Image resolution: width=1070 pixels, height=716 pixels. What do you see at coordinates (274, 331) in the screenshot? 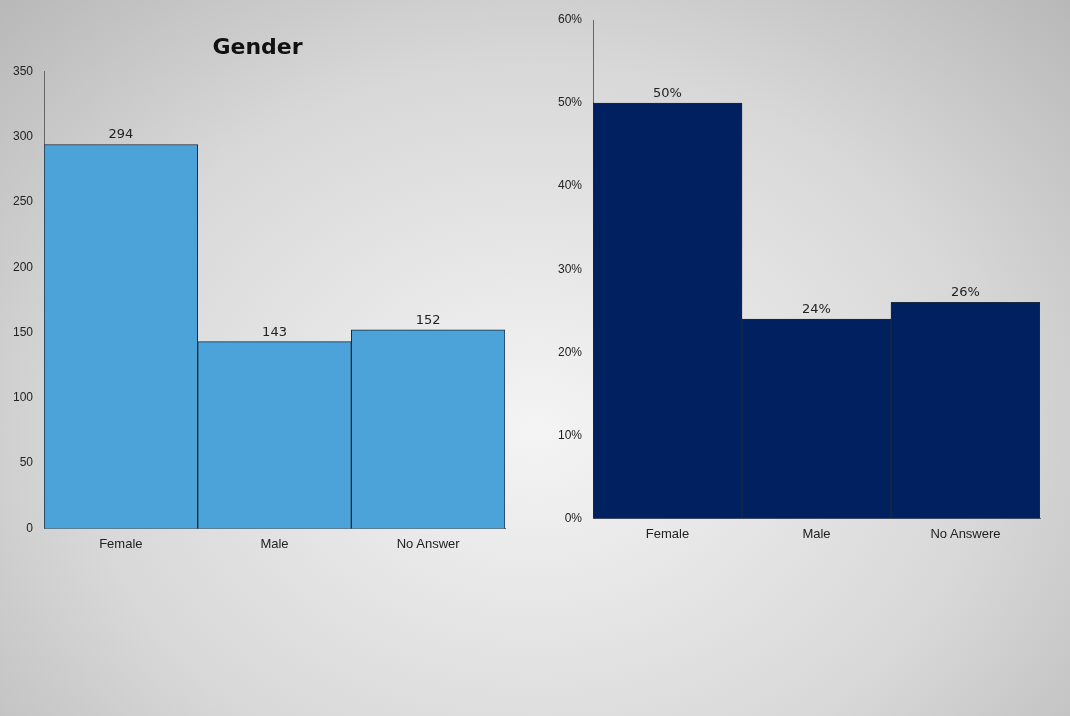
I see `data-label: 143` at bounding box center [274, 331].